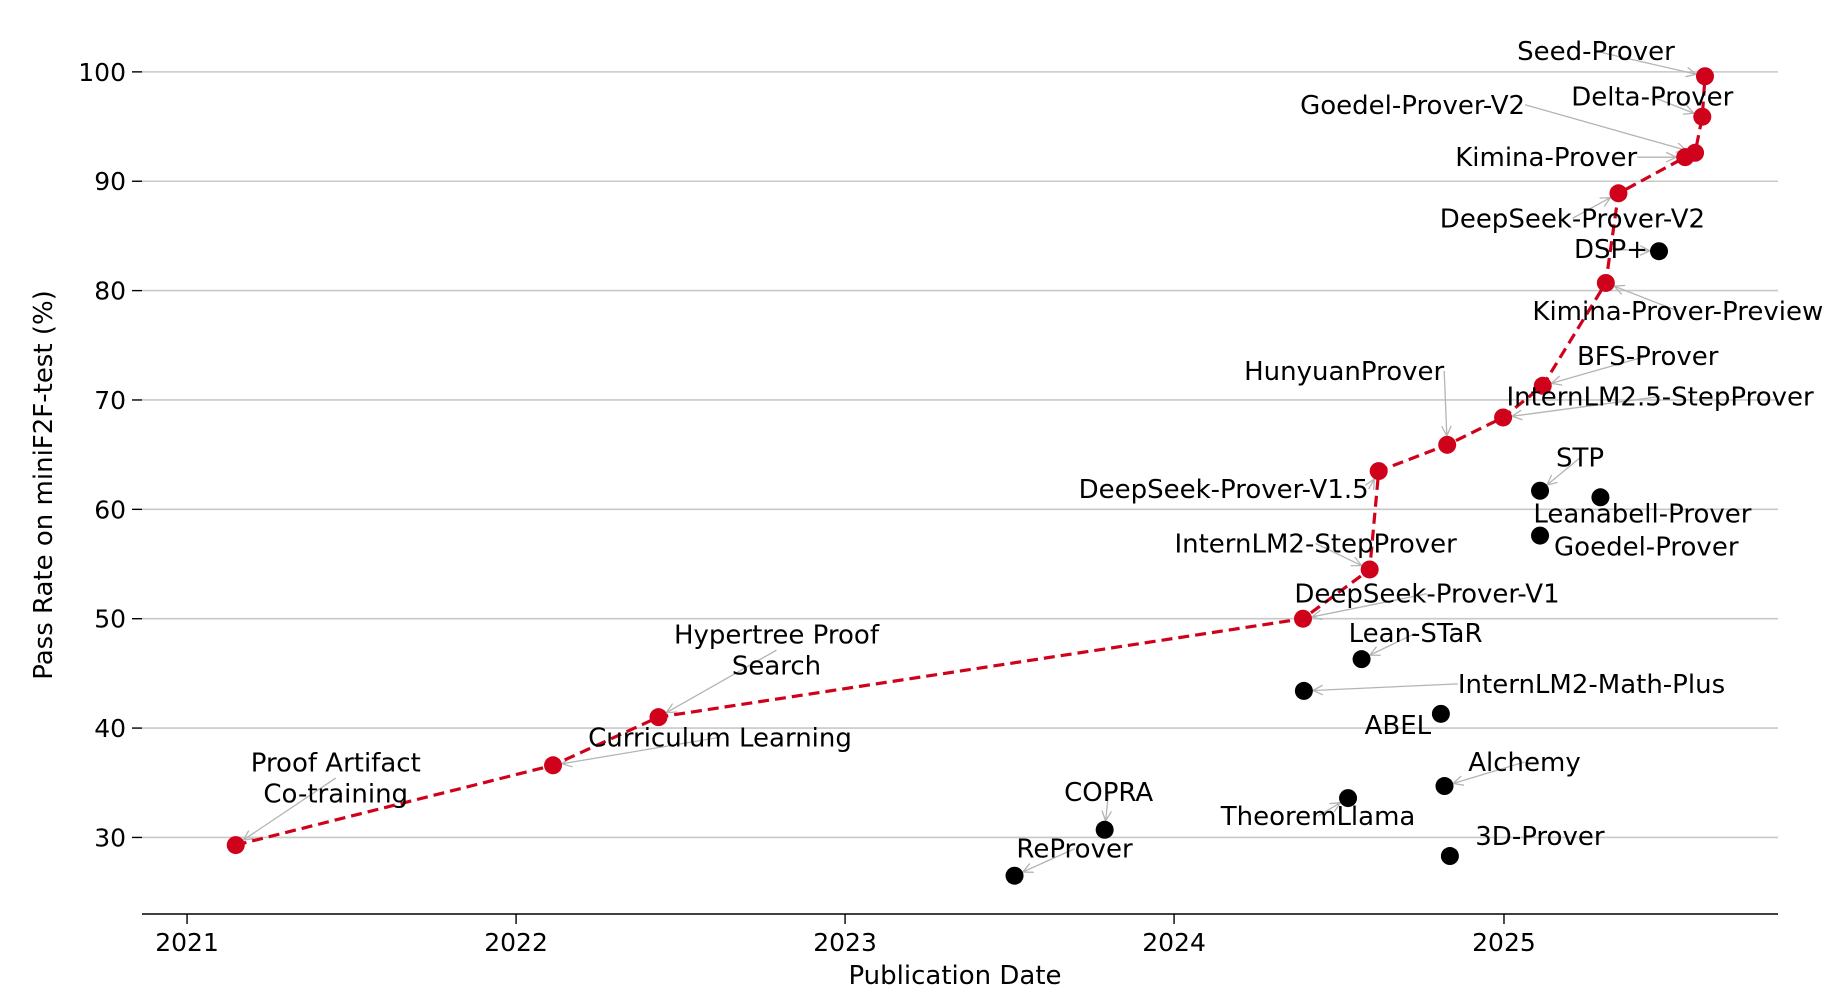 The image size is (1841, 991). What do you see at coordinates (1224, 490) in the screenshot?
I see `label-deepseek-prover-v1-5: DeepSeek-Prover-V1.5` at bounding box center [1224, 490].